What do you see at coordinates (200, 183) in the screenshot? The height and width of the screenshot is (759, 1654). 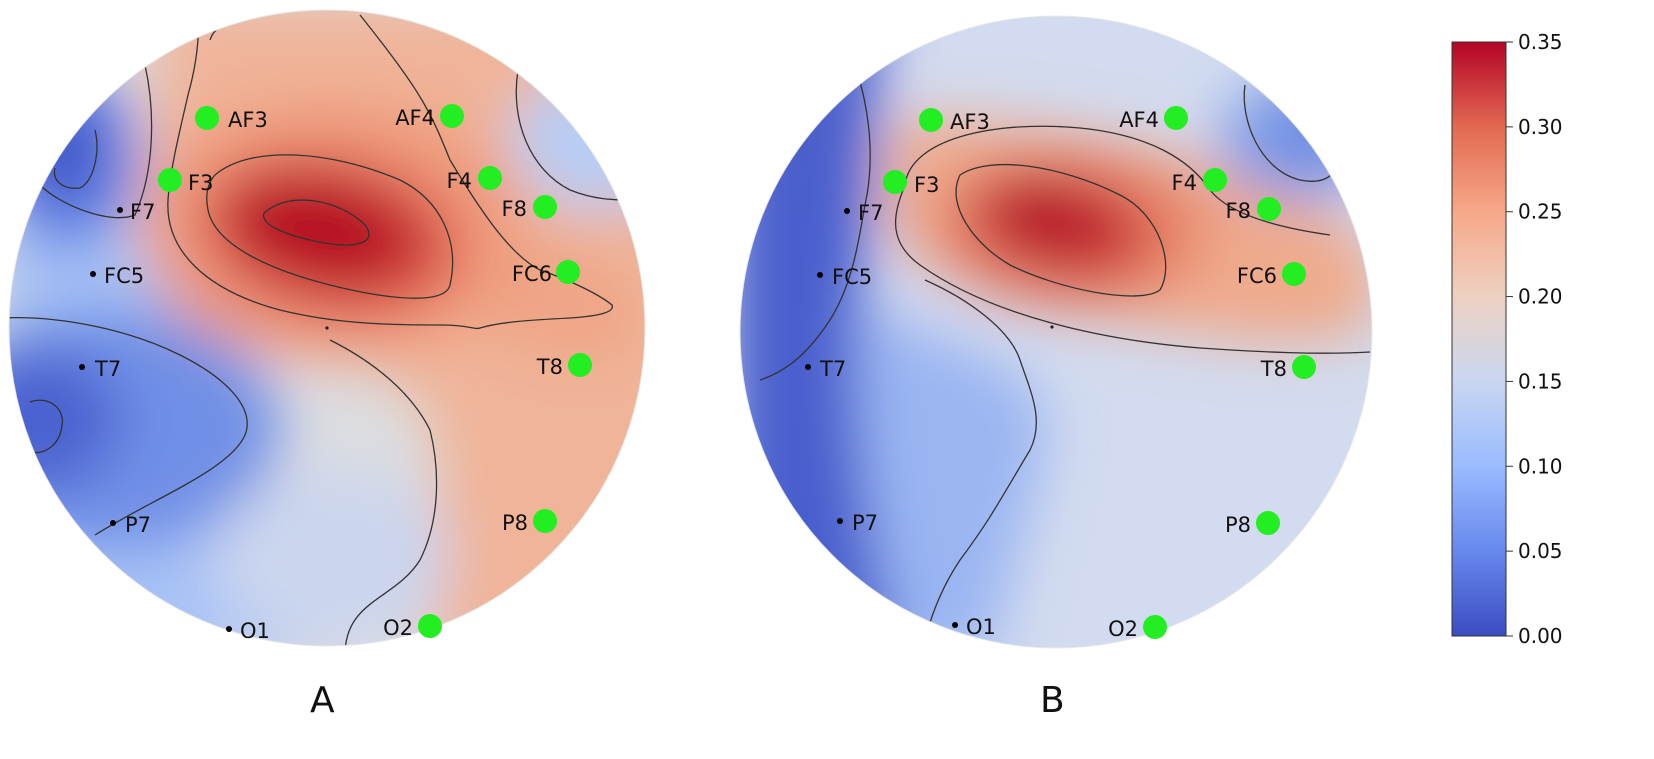 I see `electrode-f3-label-a: F3` at bounding box center [200, 183].